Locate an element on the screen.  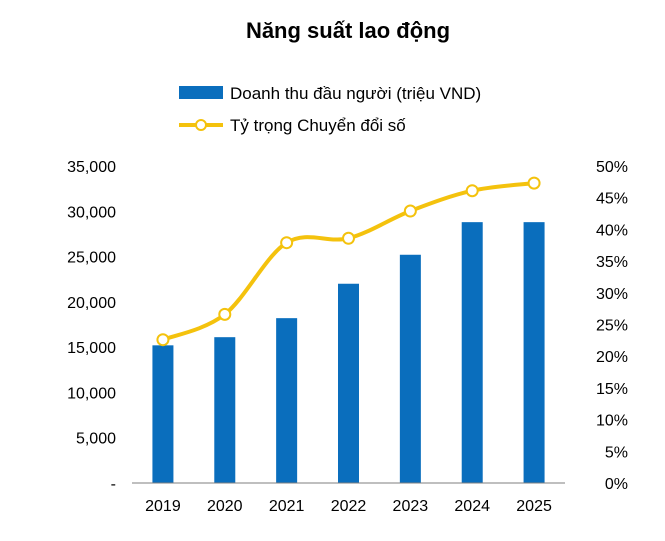
y-left-tick-label: 35,000 is located at coordinates (91, 167).